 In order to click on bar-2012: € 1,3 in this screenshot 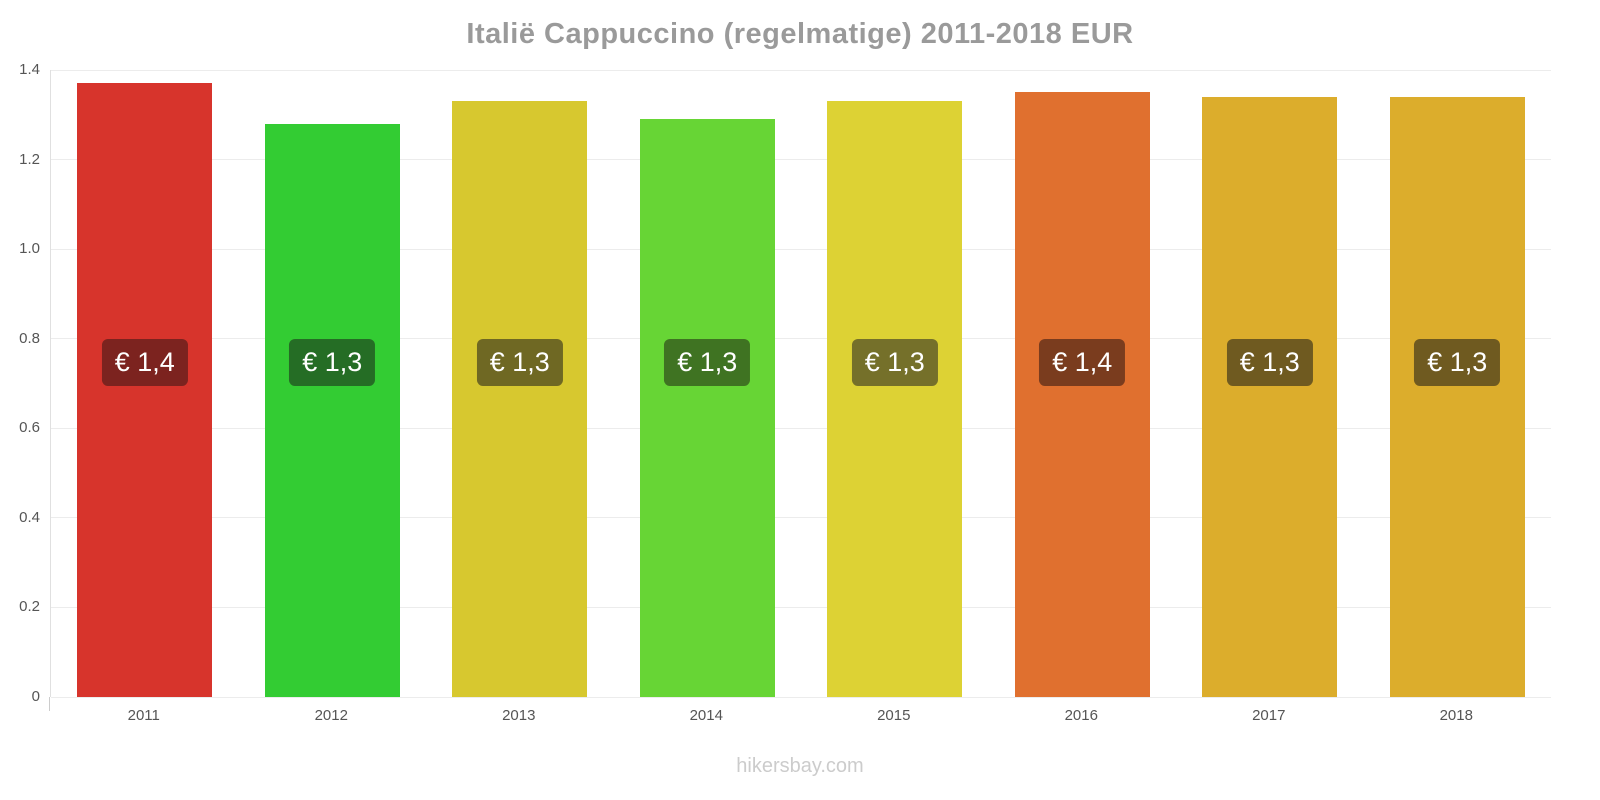, I will do `click(332, 410)`.